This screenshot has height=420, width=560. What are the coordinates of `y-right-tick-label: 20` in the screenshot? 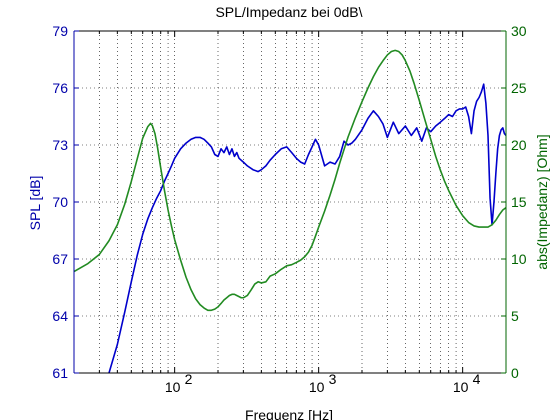 It's located at (519, 145).